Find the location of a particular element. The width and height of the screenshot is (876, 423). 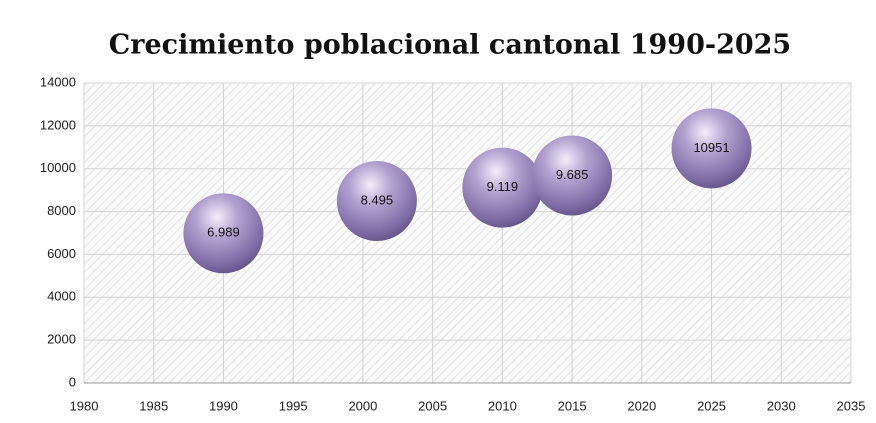

data-label: 9.119 is located at coordinates (503, 186).